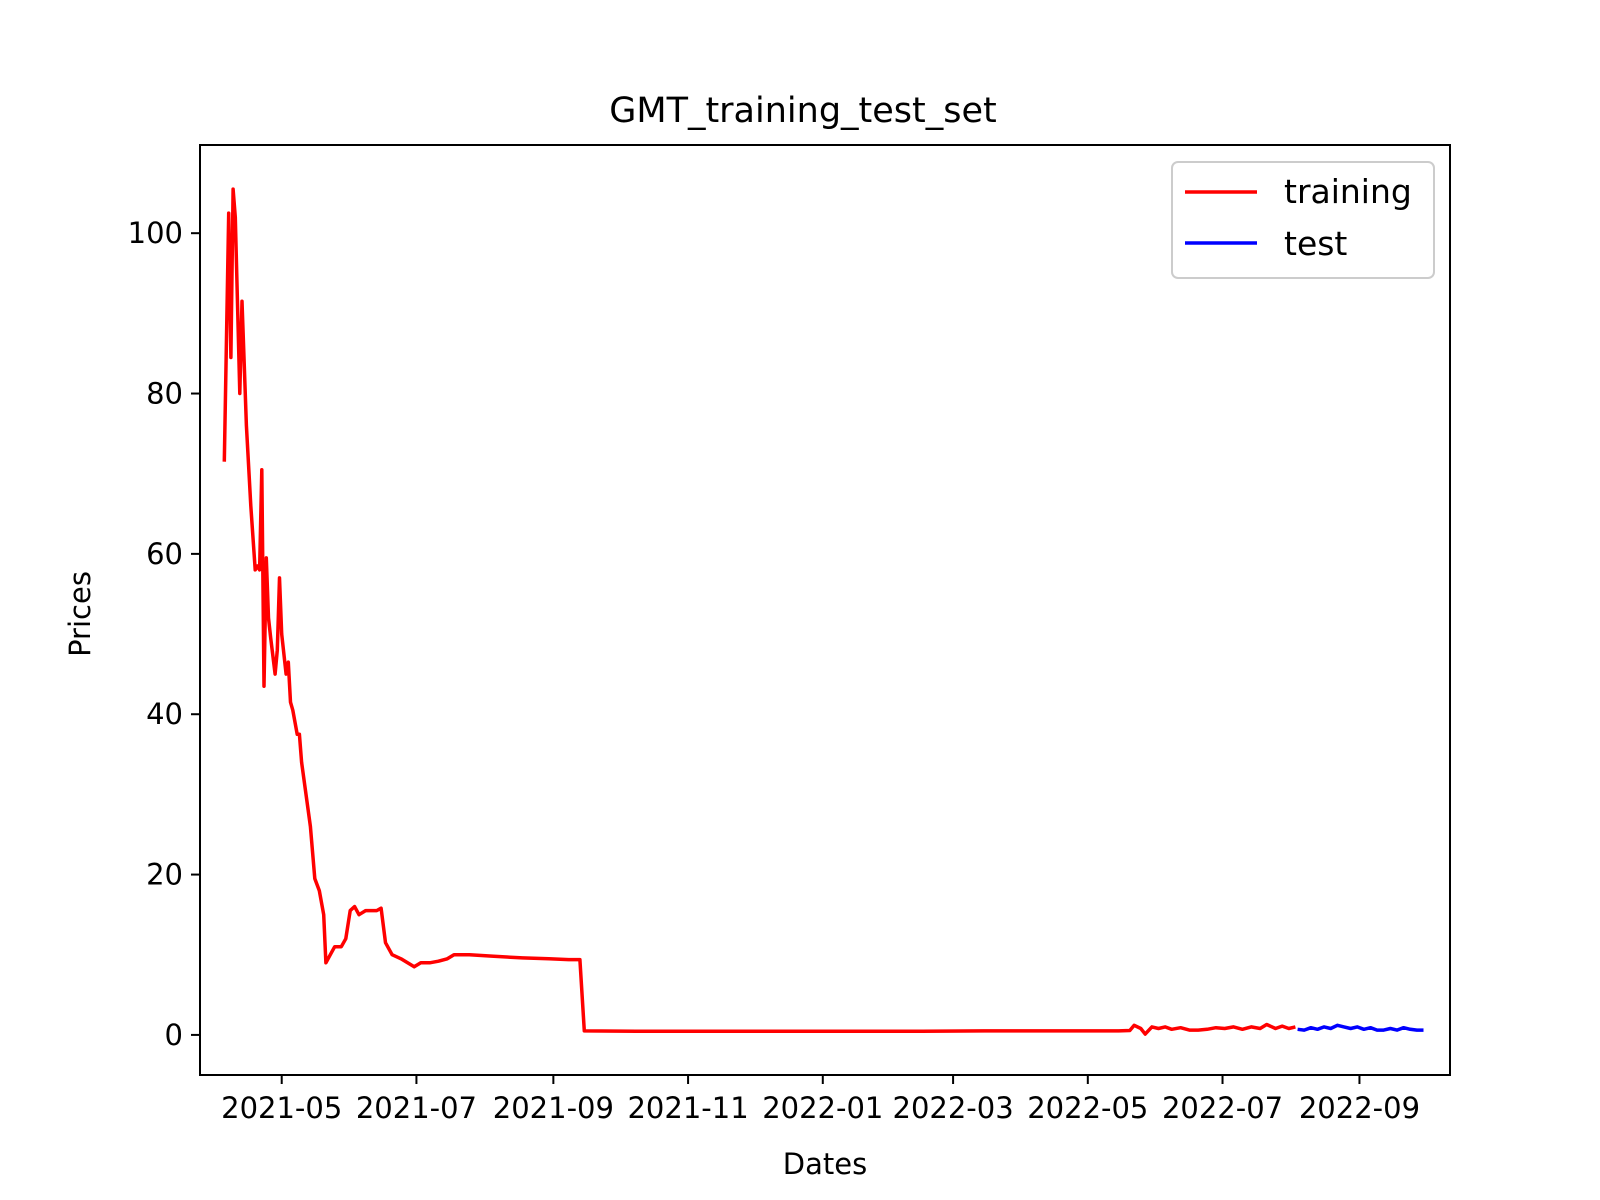  I want to click on x-tick-label: 2021-11, so click(687, 1108).